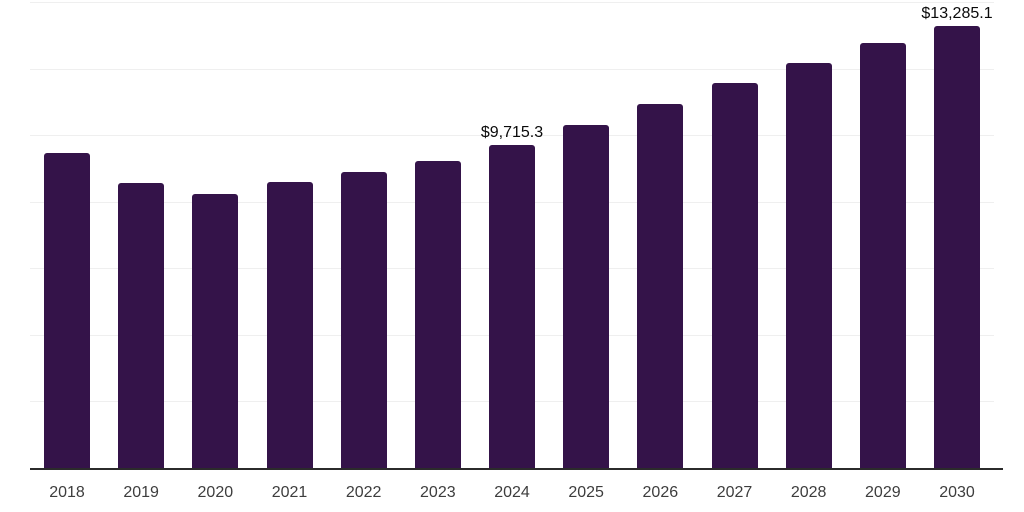 The width and height of the screenshot is (1024, 512). What do you see at coordinates (67, 492) in the screenshot?
I see `x-tick-2018: 2018` at bounding box center [67, 492].